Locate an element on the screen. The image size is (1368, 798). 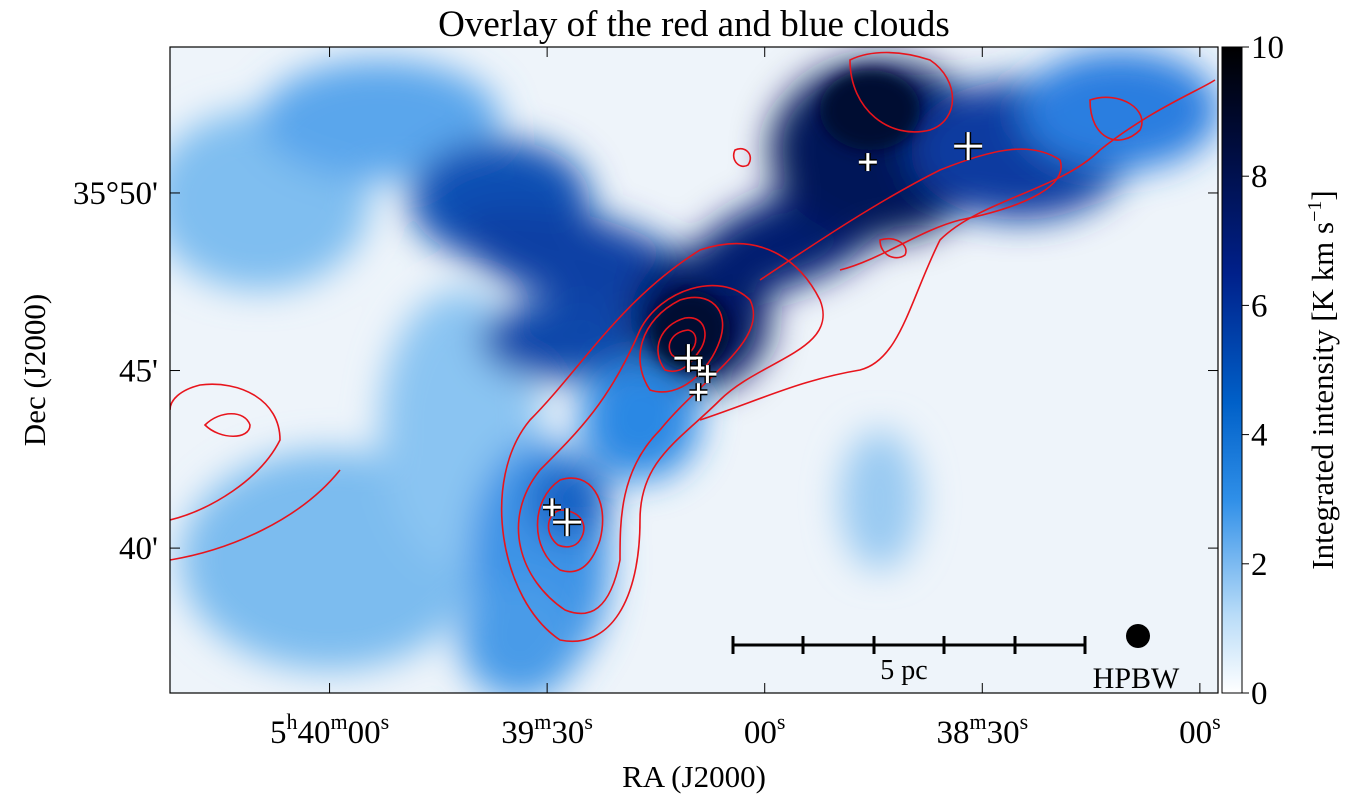
x-tick-label: 5h40m00s is located at coordinates (329, 730).